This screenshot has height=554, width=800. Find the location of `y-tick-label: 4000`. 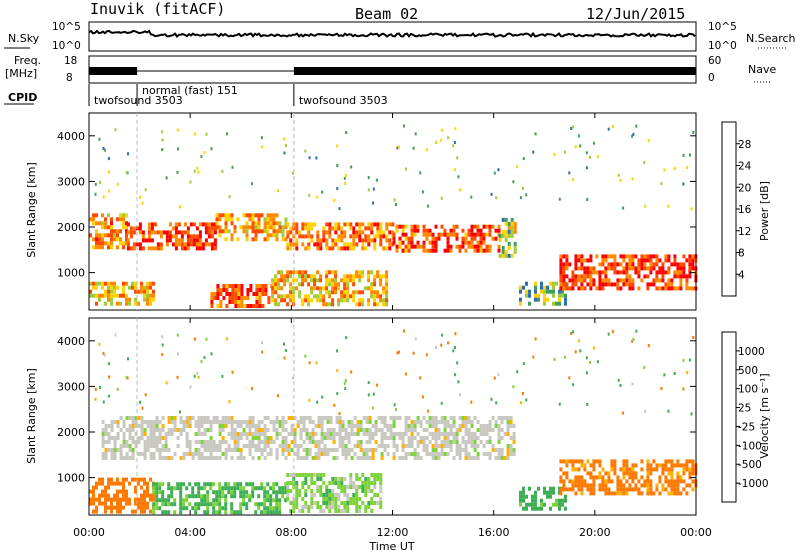

y-tick-label: 4000 is located at coordinates (71, 136).